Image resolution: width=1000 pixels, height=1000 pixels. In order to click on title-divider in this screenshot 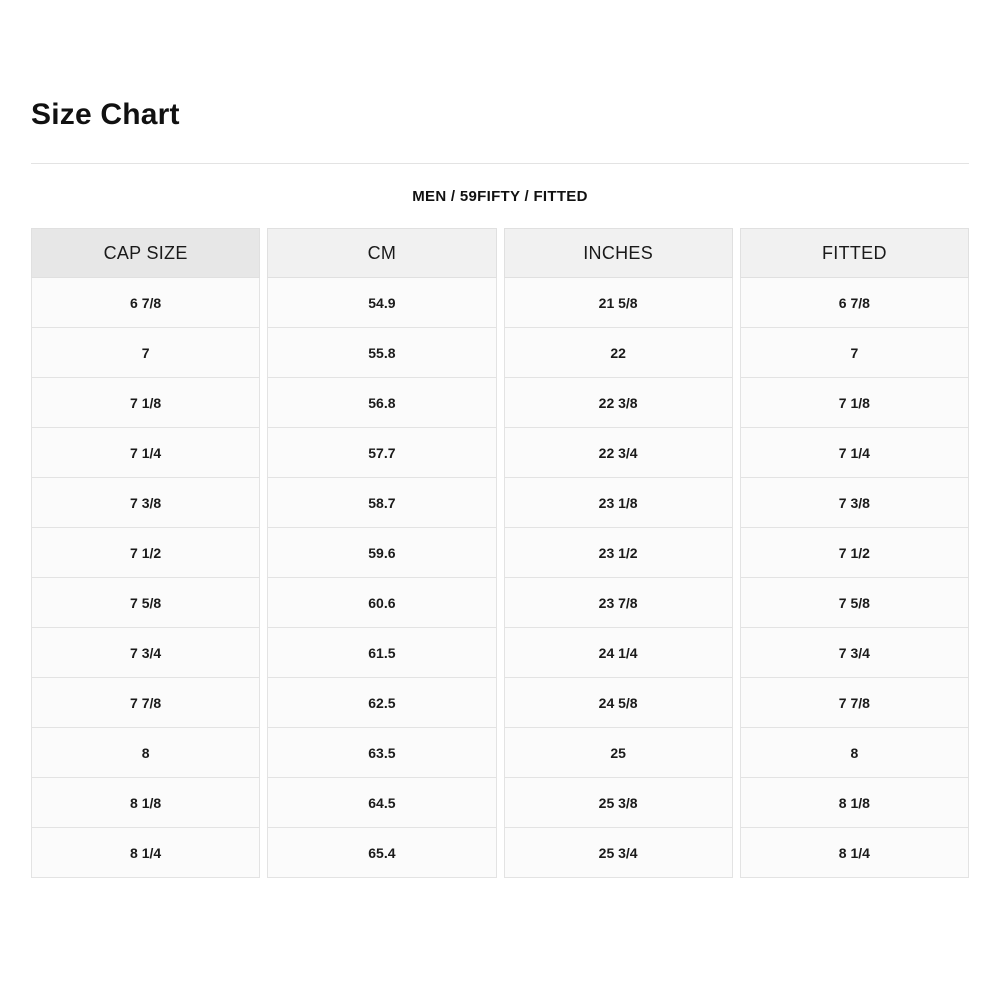, I will do `click(500, 163)`.